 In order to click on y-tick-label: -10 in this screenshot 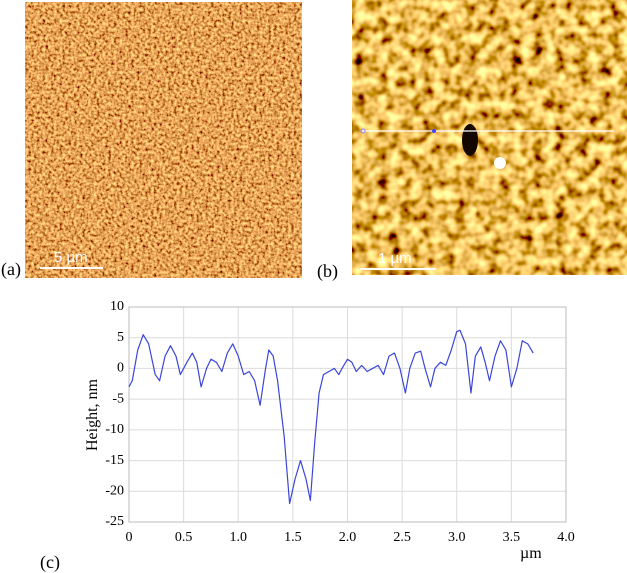, I will do `click(114, 429)`.